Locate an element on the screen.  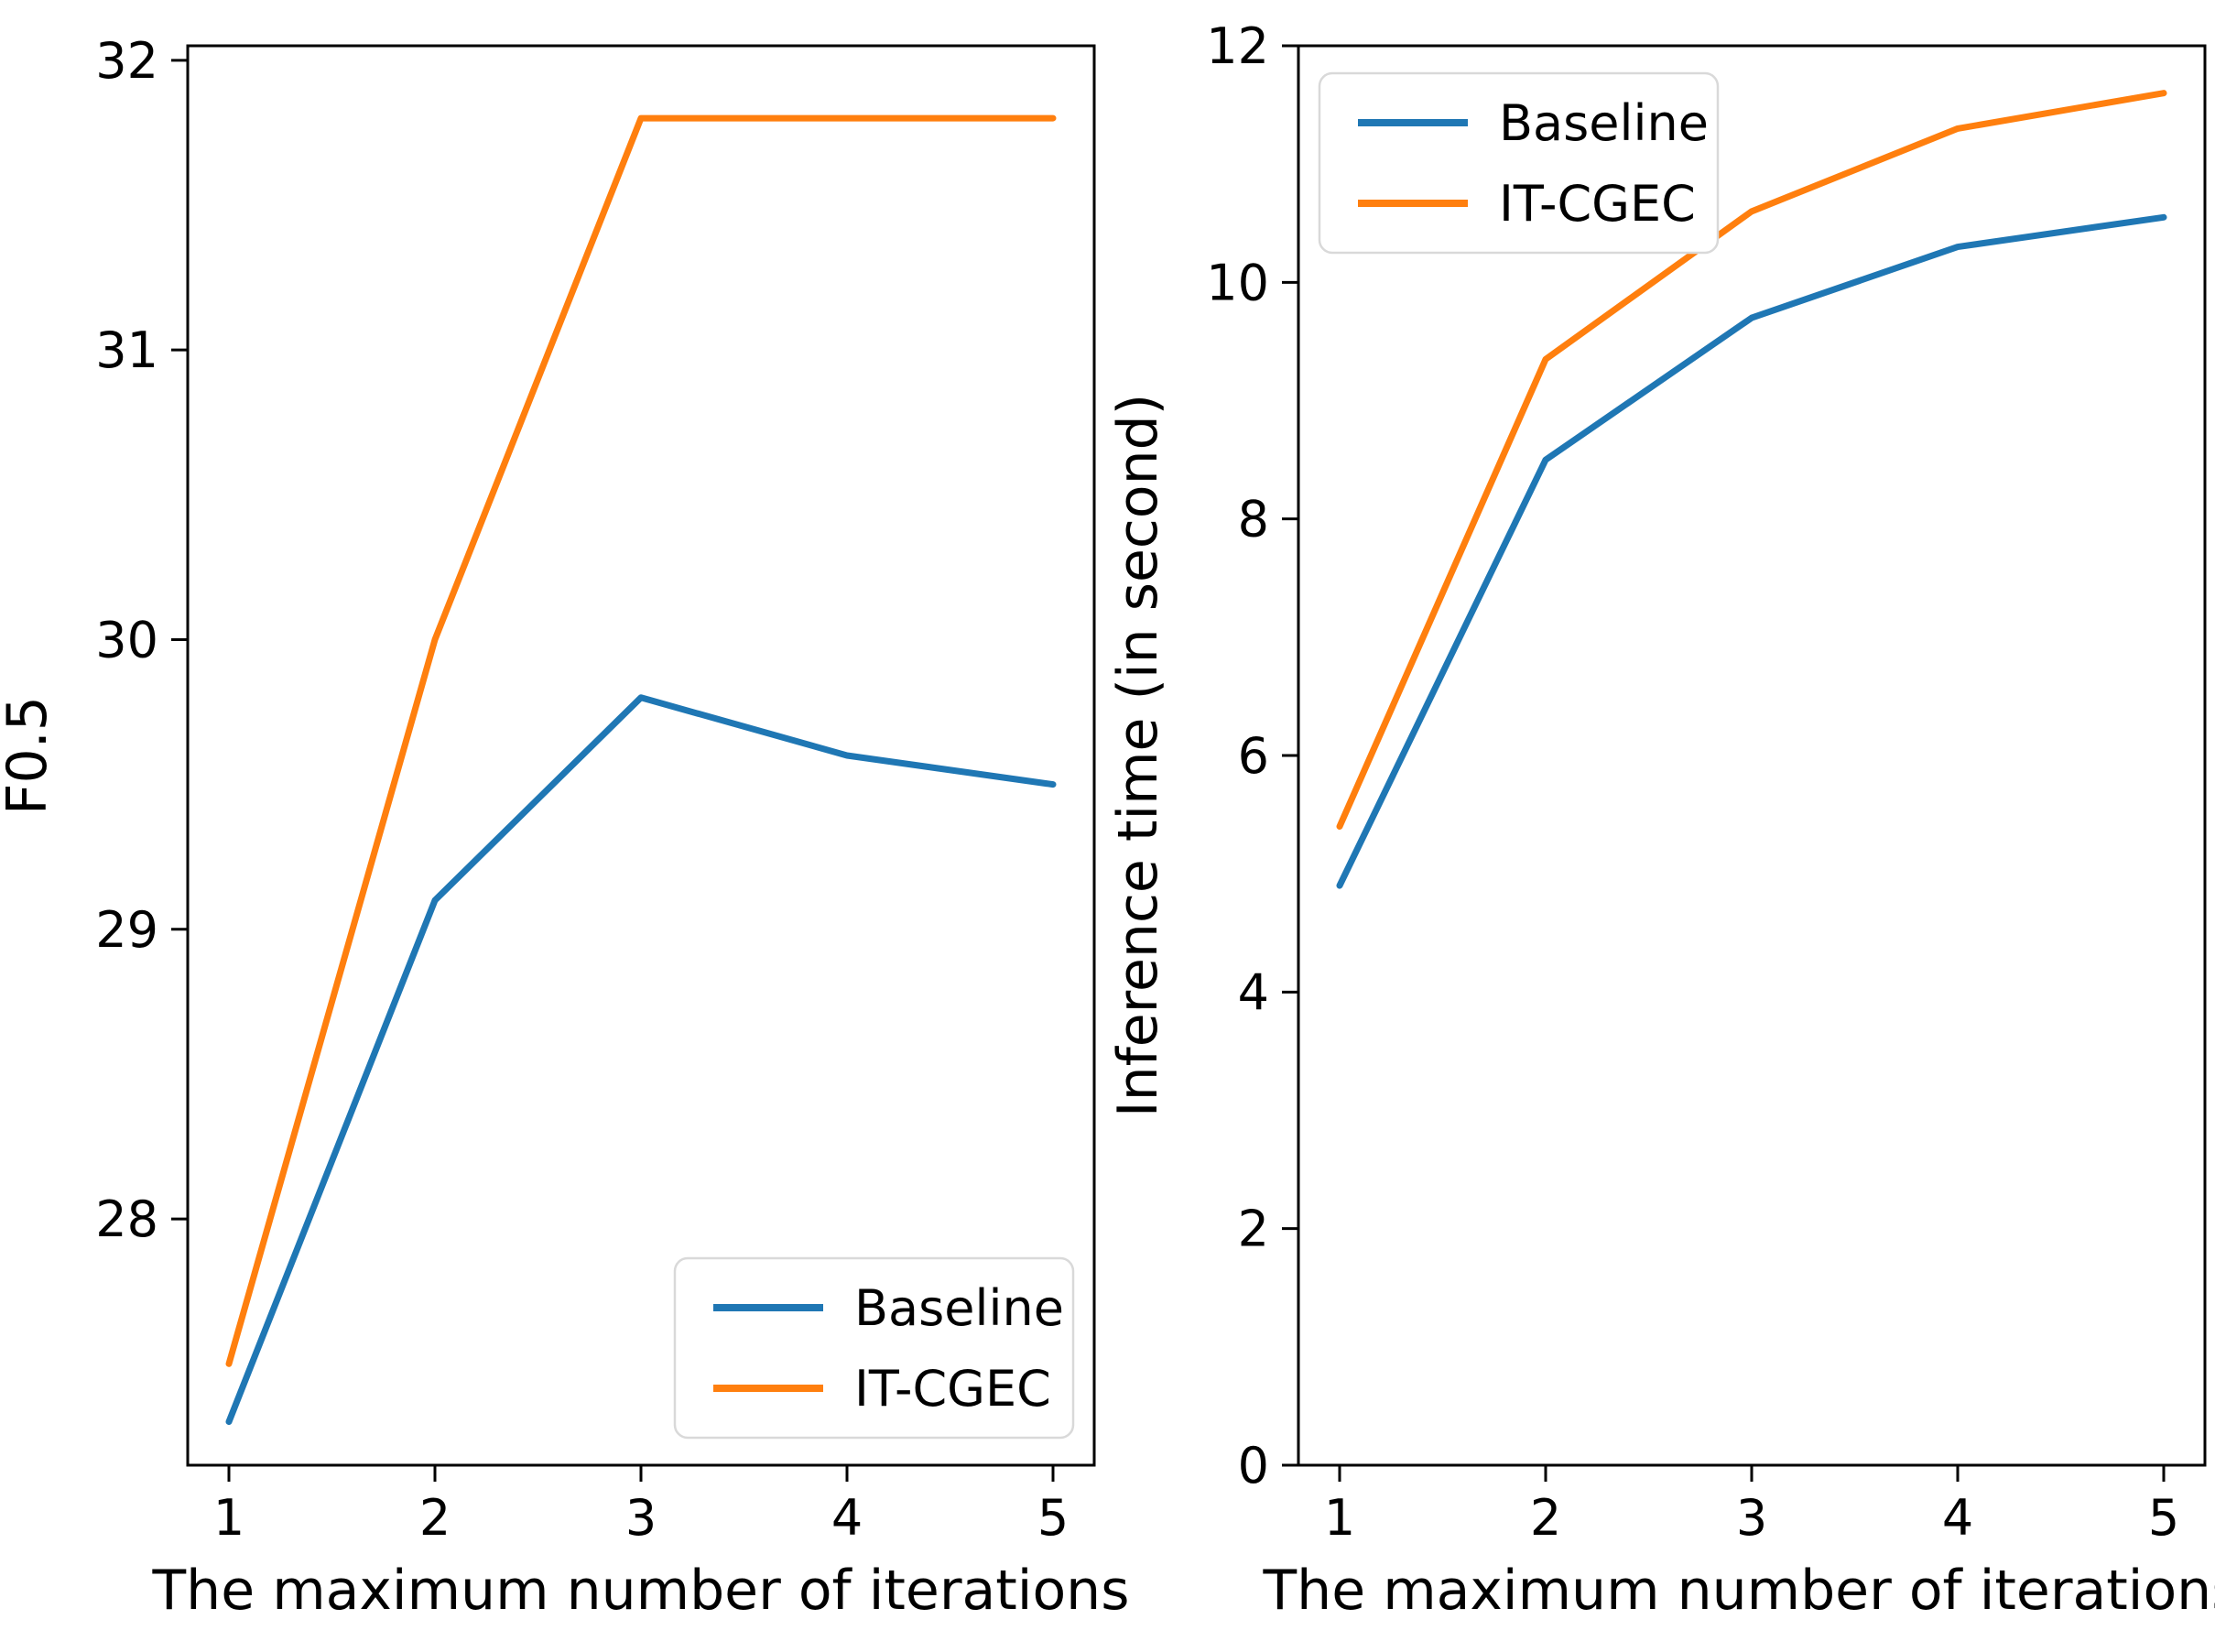
y-tick-label: 31 is located at coordinates (127, 350).